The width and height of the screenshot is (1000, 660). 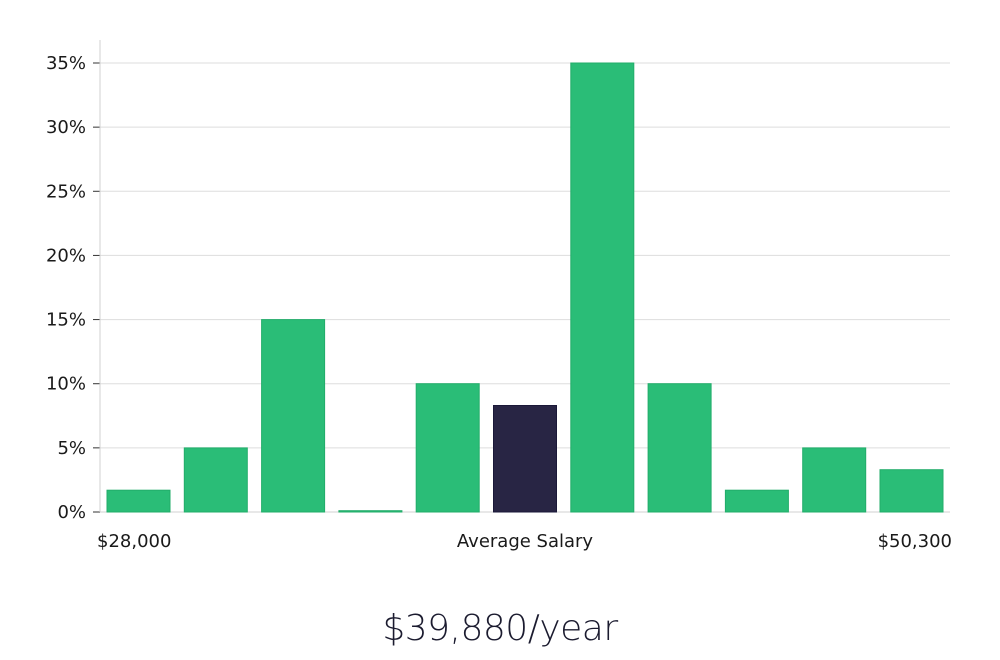 What do you see at coordinates (525, 541) in the screenshot?
I see `x-axis-title: Average Salary` at bounding box center [525, 541].